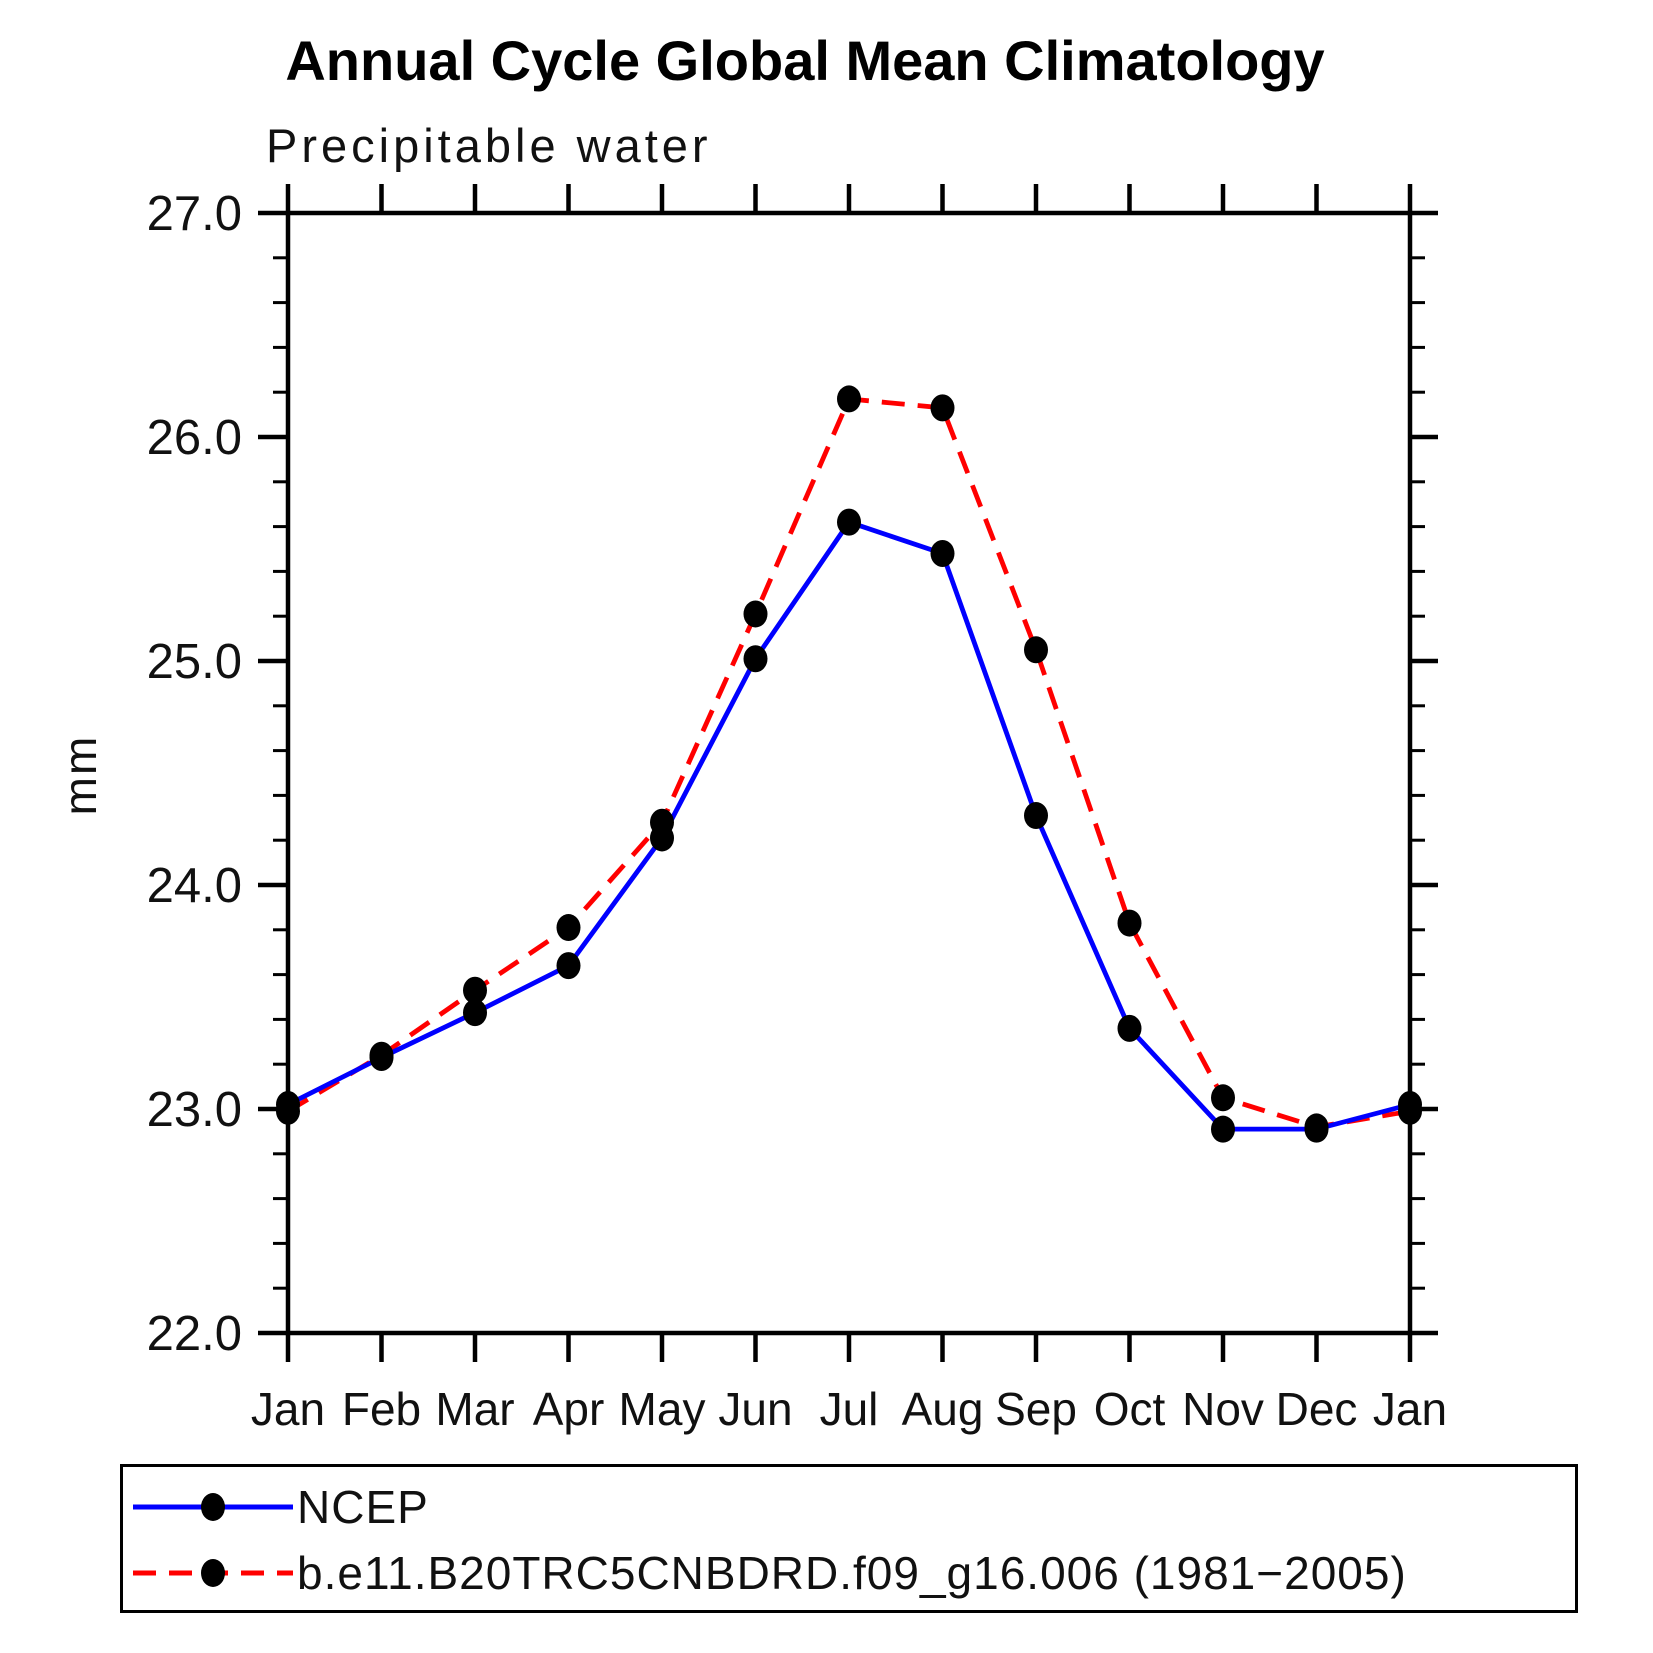 Image resolution: width=1653 pixels, height=1653 pixels. What do you see at coordinates (943, 1409) in the screenshot?
I see `x-tick-label: Aug` at bounding box center [943, 1409].